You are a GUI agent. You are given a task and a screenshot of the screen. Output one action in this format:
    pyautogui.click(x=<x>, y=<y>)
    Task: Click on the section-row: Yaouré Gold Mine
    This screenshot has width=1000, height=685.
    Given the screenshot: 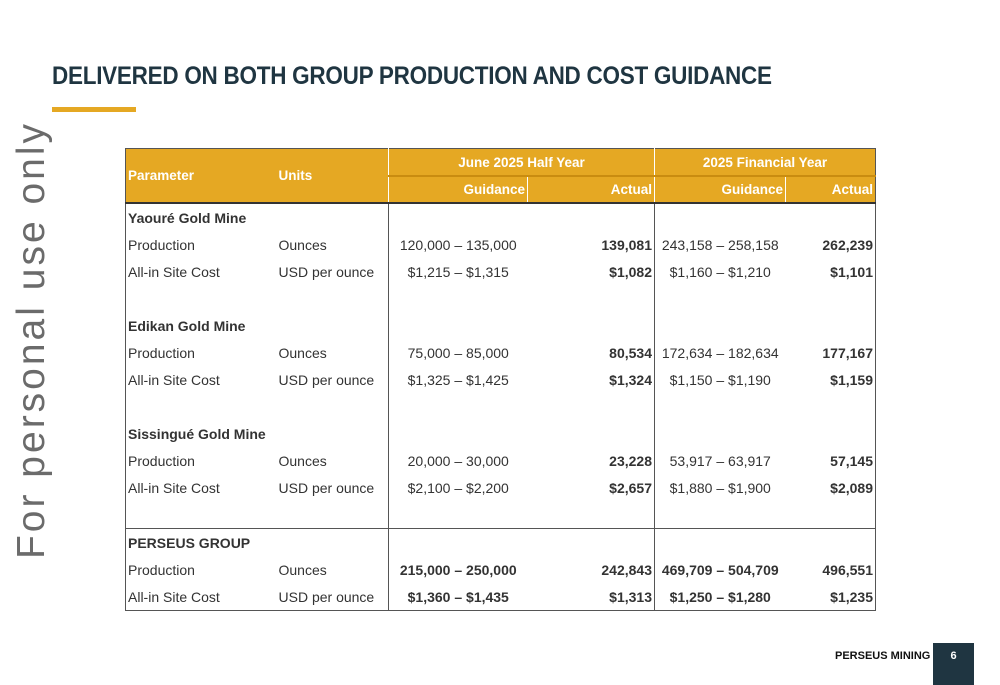 What is the action you would take?
    pyautogui.click(x=501, y=217)
    